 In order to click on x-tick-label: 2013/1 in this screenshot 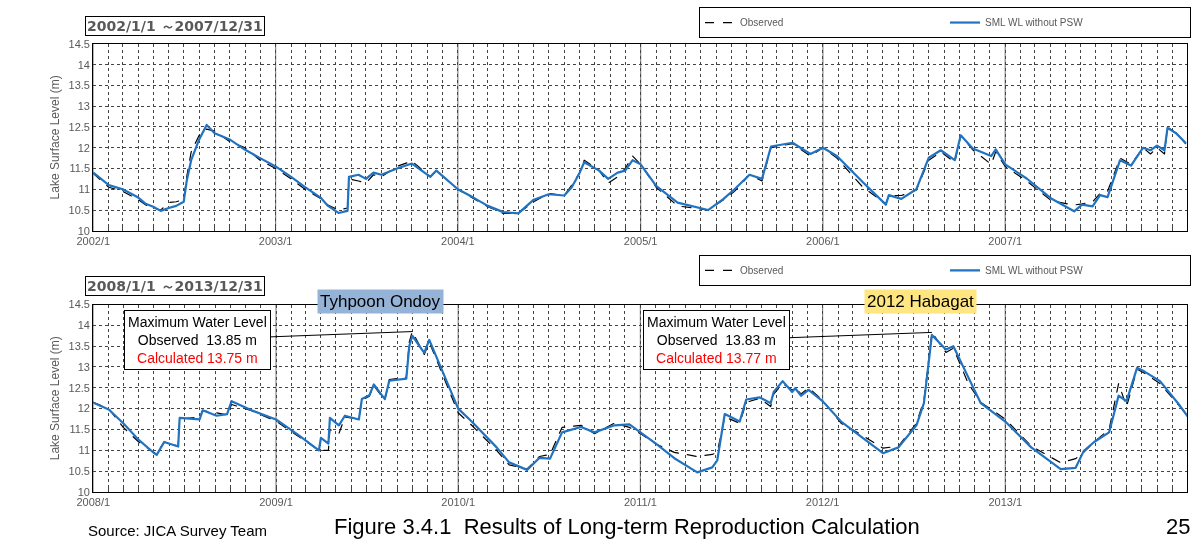, I will do `click(1005, 502)`.